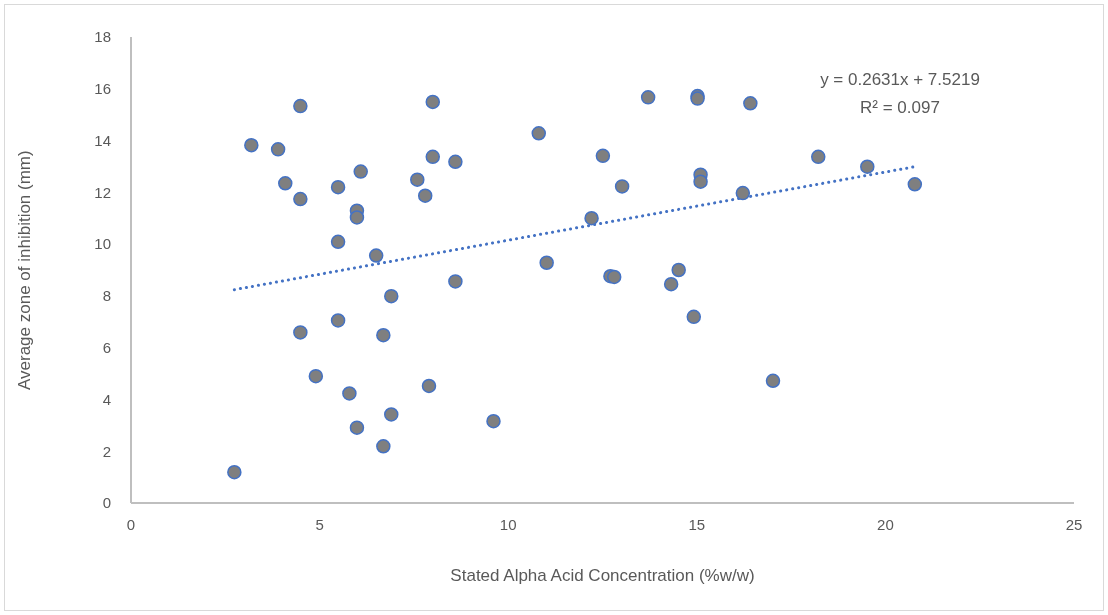 The image size is (1108, 615). What do you see at coordinates (102, 140) in the screenshot?
I see `y-tick-label: 14` at bounding box center [102, 140].